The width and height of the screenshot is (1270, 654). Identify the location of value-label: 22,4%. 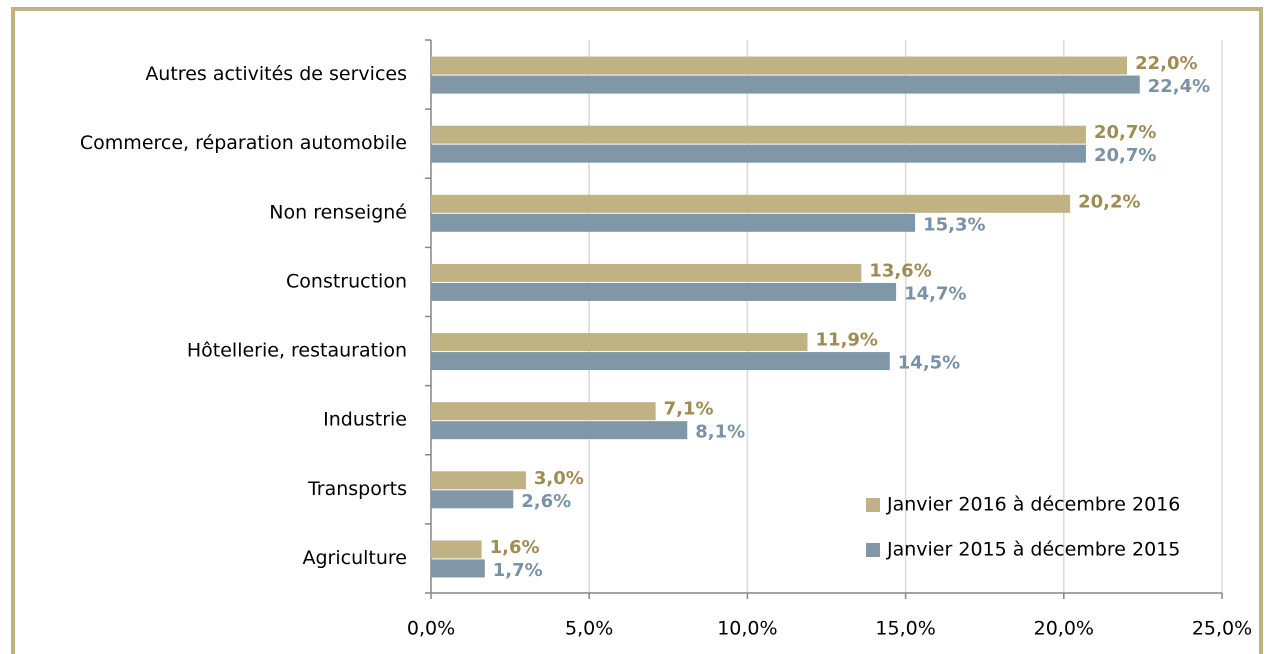
(1179, 86).